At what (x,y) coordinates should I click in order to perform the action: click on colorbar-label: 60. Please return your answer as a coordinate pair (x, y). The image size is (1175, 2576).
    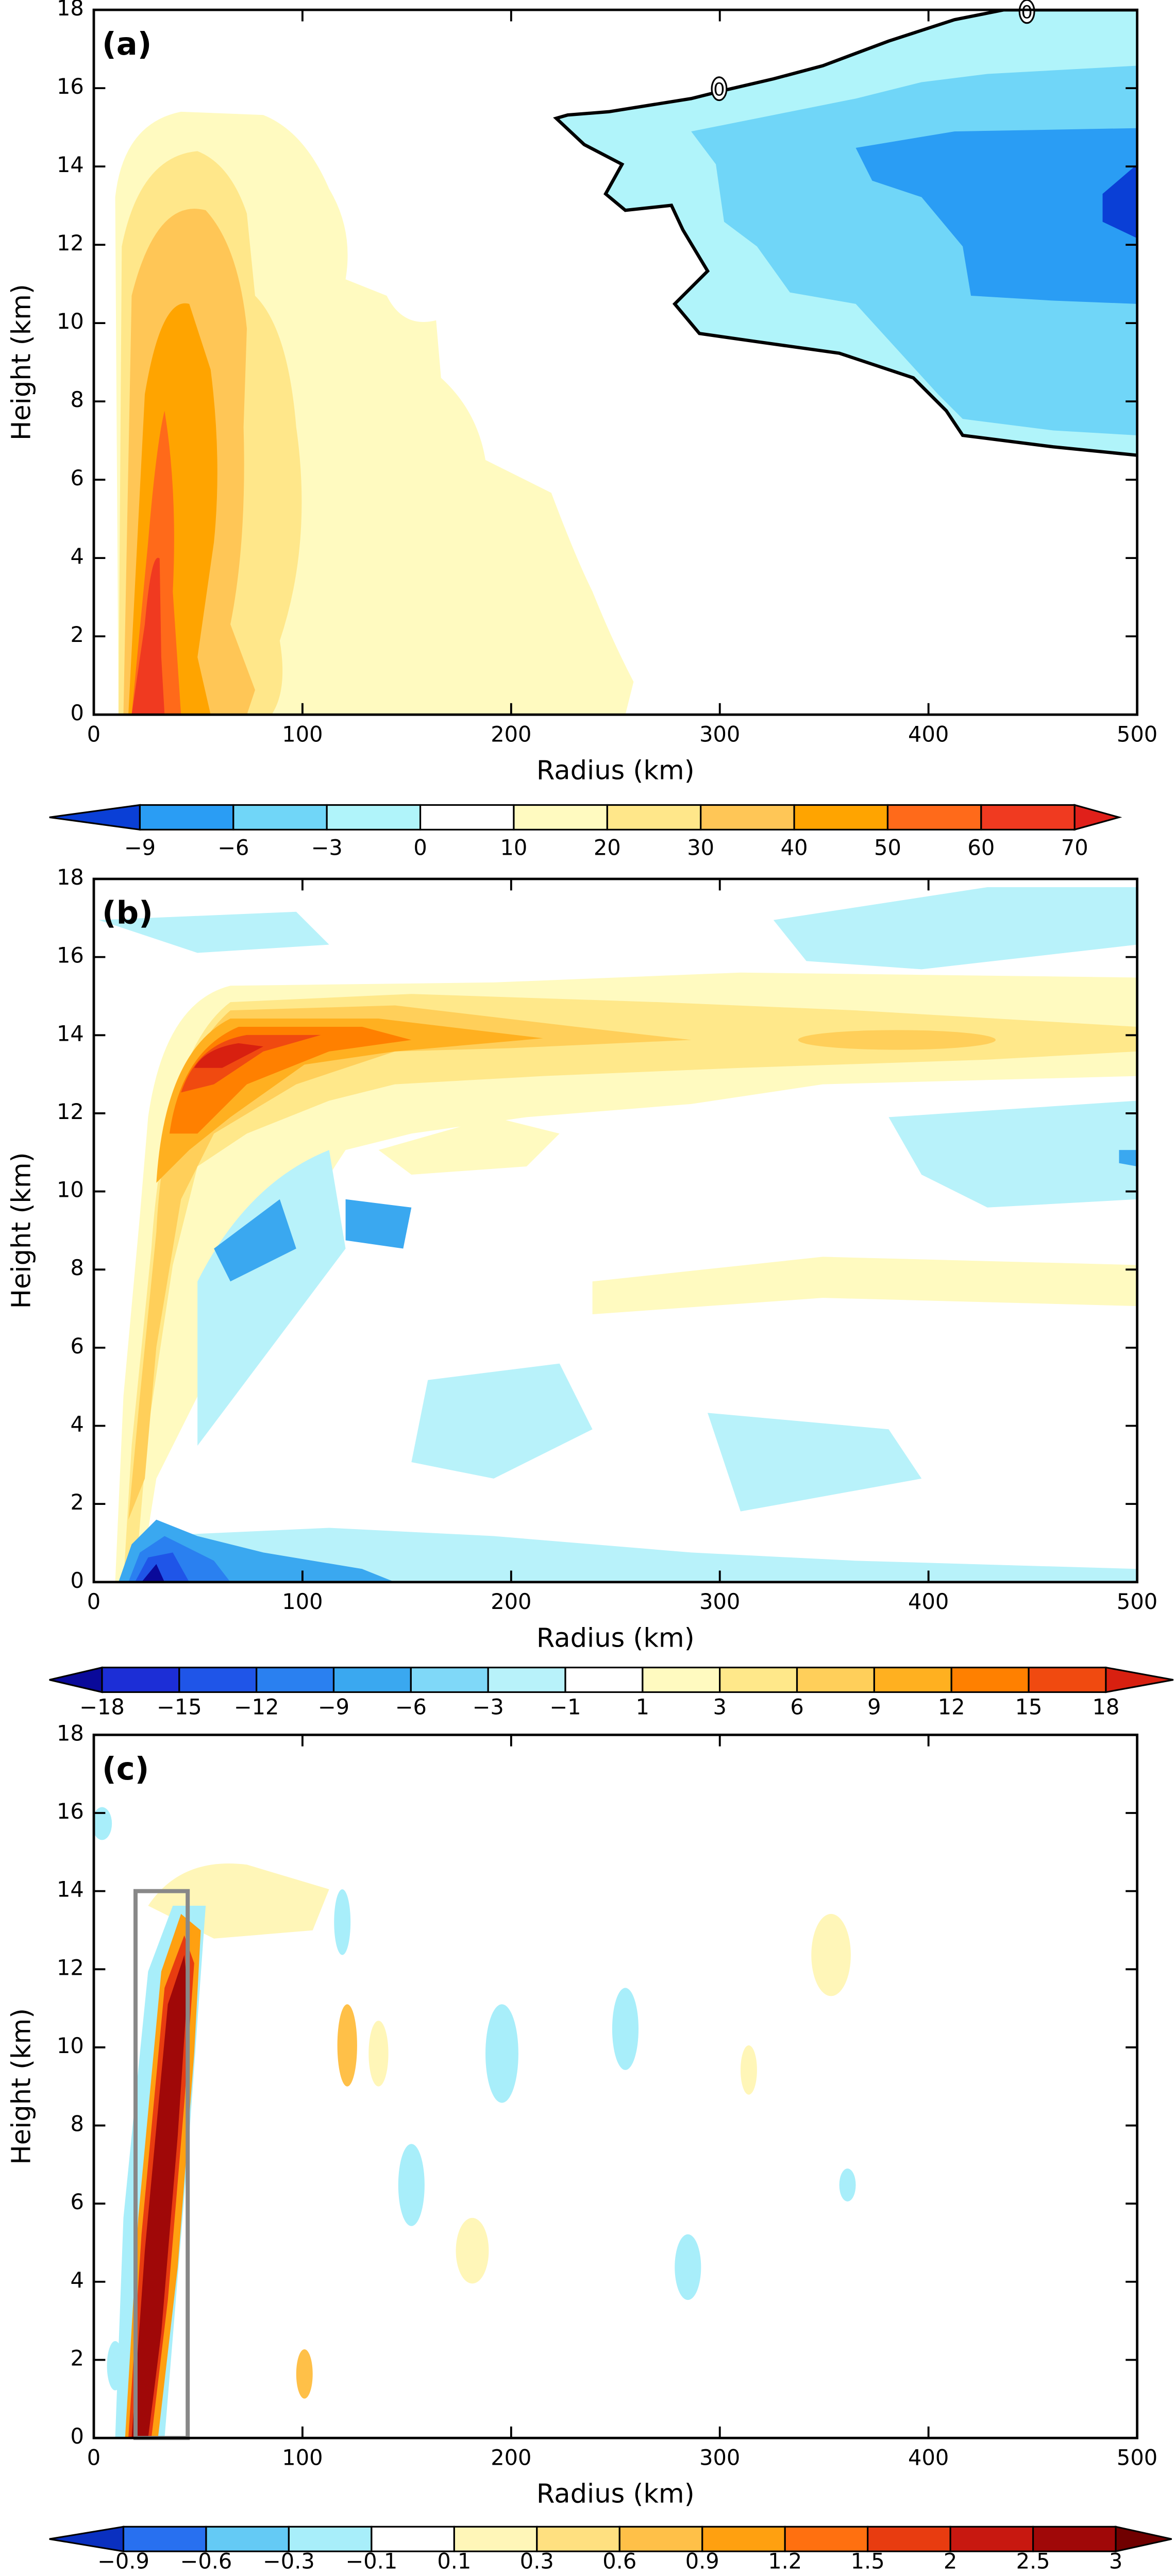
    Looking at the image, I should click on (981, 847).